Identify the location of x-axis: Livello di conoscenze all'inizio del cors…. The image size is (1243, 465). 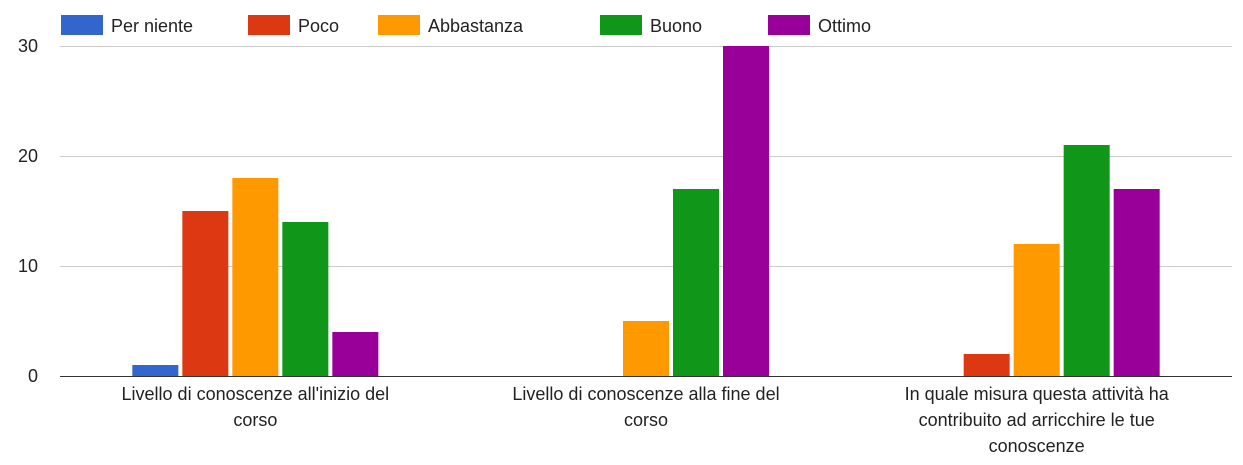
(646, 420).